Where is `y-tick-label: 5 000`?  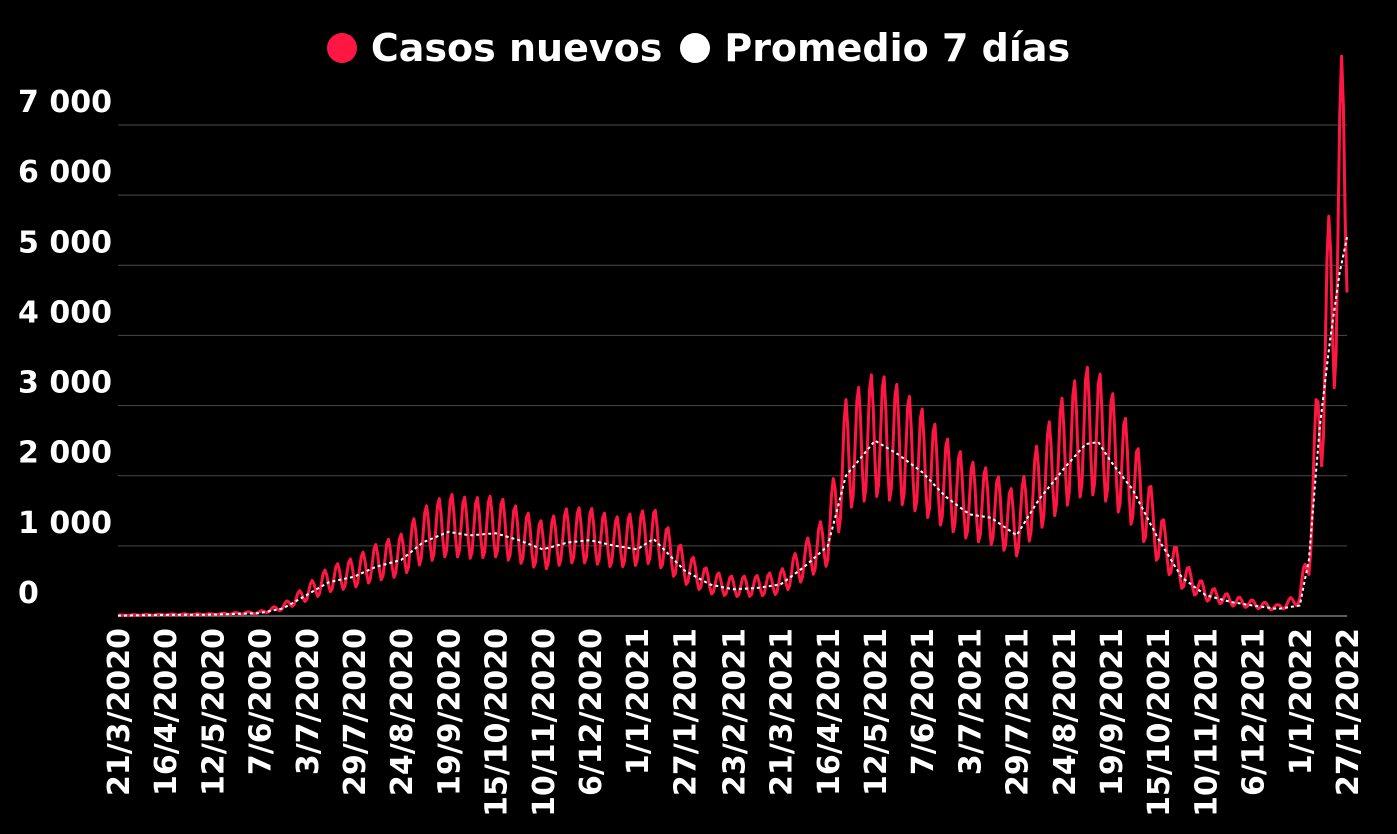 y-tick-label: 5 000 is located at coordinates (65, 242).